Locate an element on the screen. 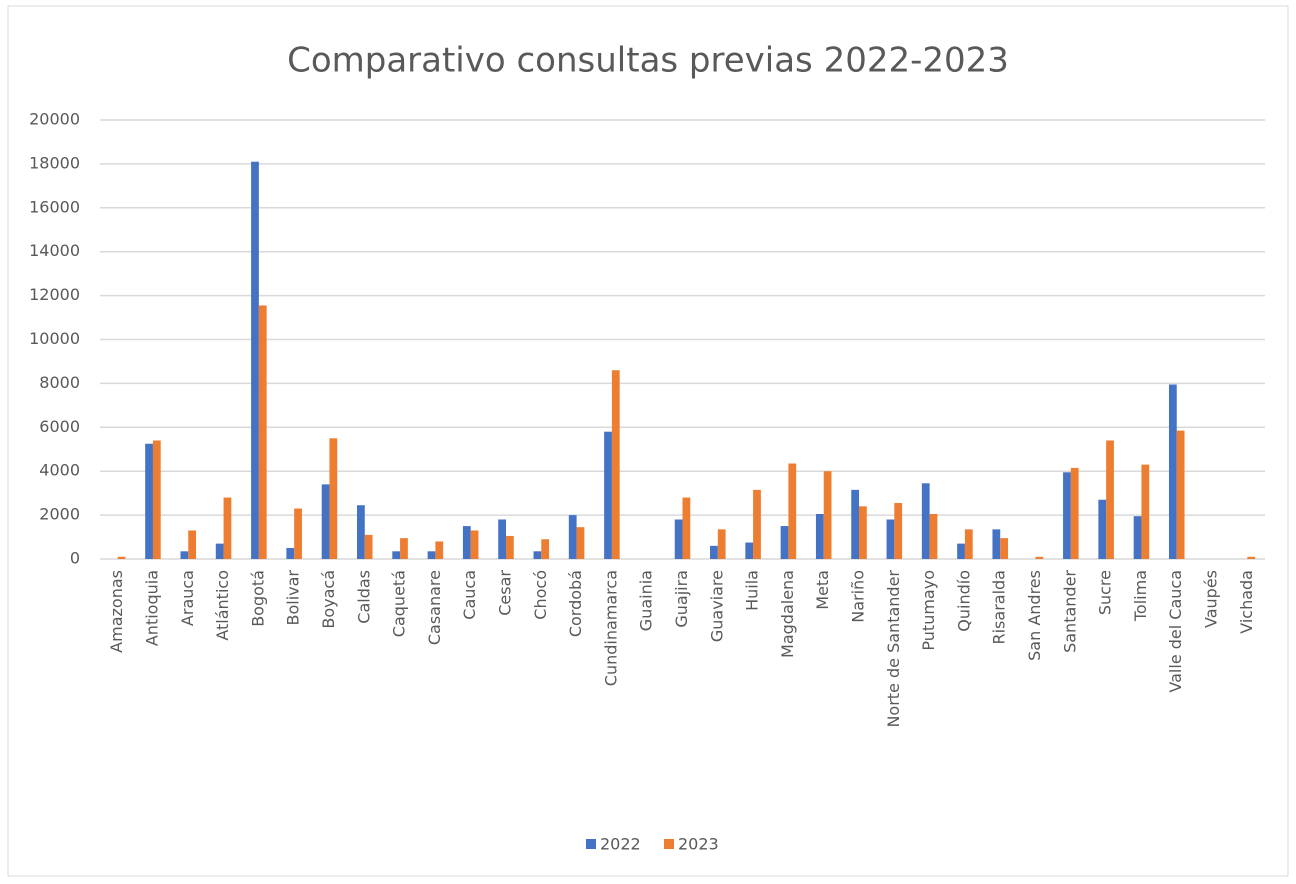  y-tick-label: 14000 is located at coordinates (54, 250).